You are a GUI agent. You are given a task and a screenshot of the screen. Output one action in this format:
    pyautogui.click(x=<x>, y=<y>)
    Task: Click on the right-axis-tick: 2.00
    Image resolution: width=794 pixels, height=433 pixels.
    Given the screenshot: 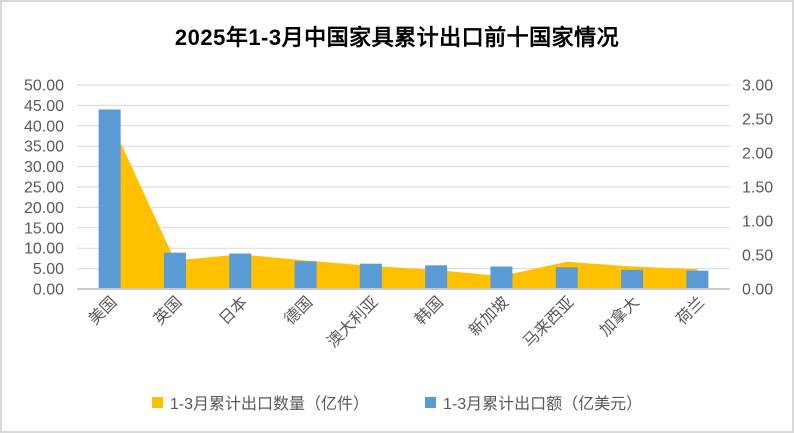 What is the action you would take?
    pyautogui.click(x=757, y=154)
    